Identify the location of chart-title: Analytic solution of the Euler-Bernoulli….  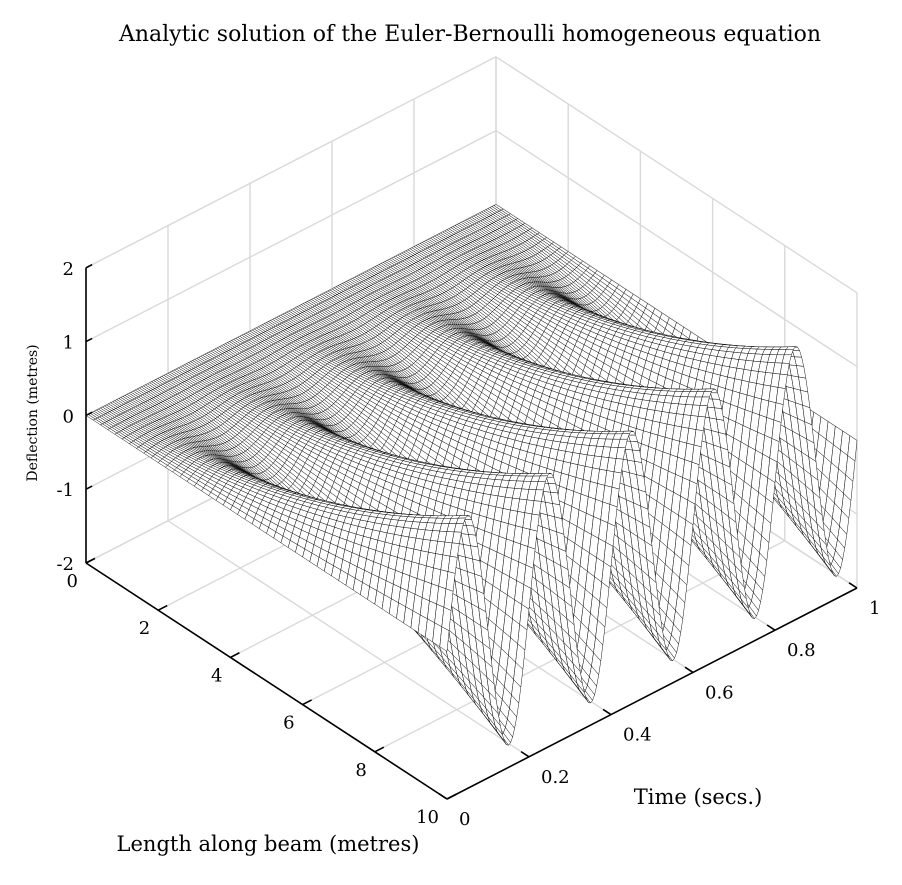
(469, 34).